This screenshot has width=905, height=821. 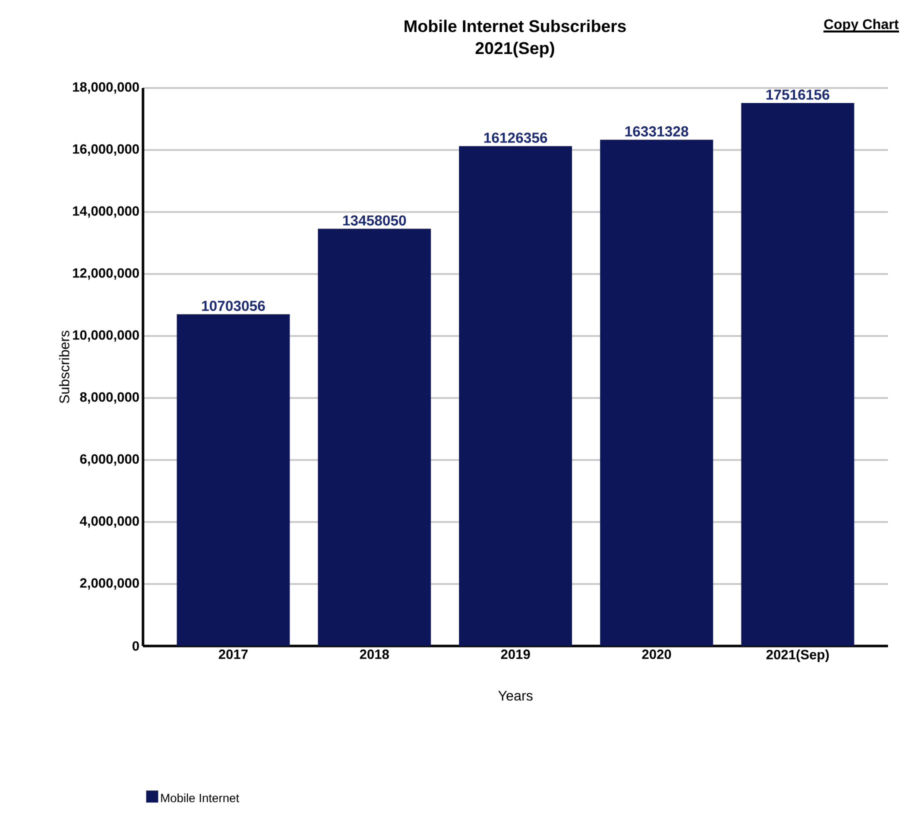 I want to click on y-tick-label: 8,000,000, so click(x=109, y=398).